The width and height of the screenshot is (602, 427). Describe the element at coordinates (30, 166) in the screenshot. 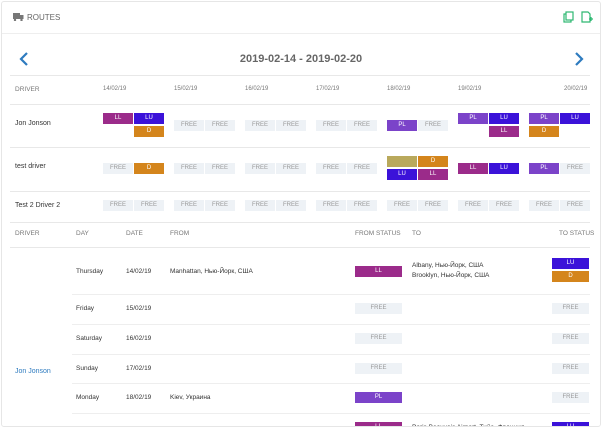

I see `calendar-driver-name: test driver` at that location.